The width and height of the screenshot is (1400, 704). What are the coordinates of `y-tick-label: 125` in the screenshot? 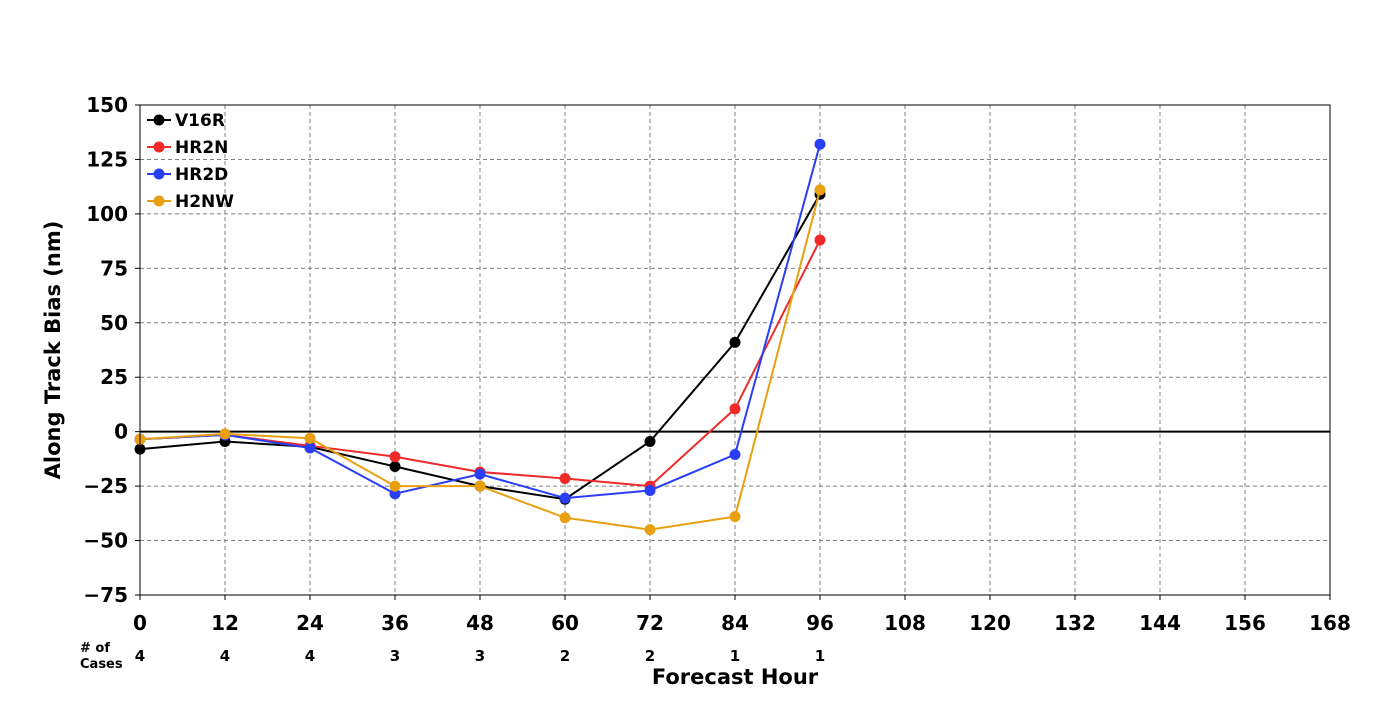 It's located at (107, 159).